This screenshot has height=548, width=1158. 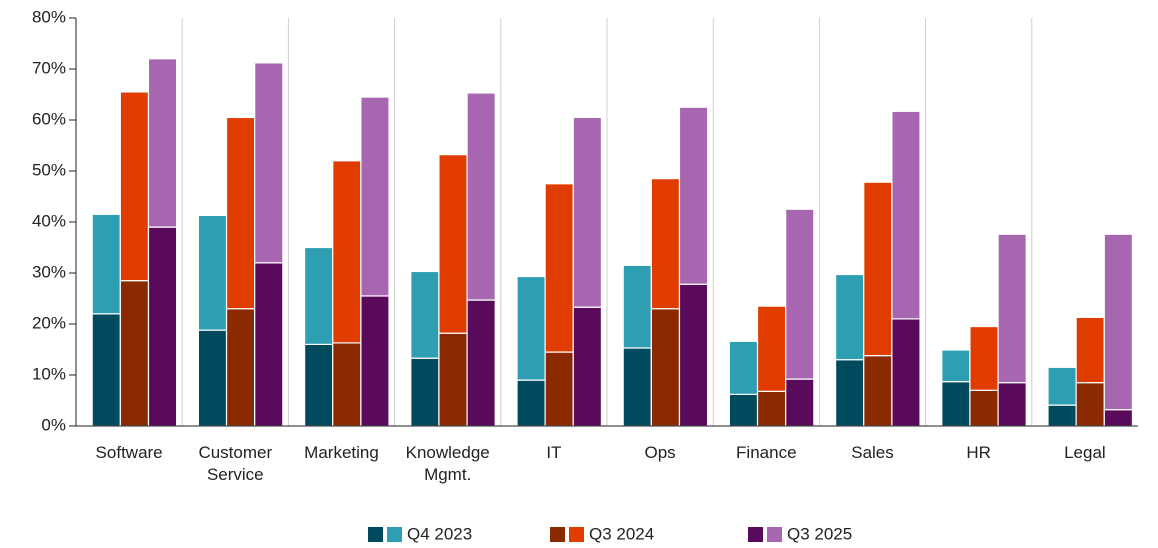 What do you see at coordinates (978, 452) in the screenshot?
I see `x-tick-label: HR` at bounding box center [978, 452].